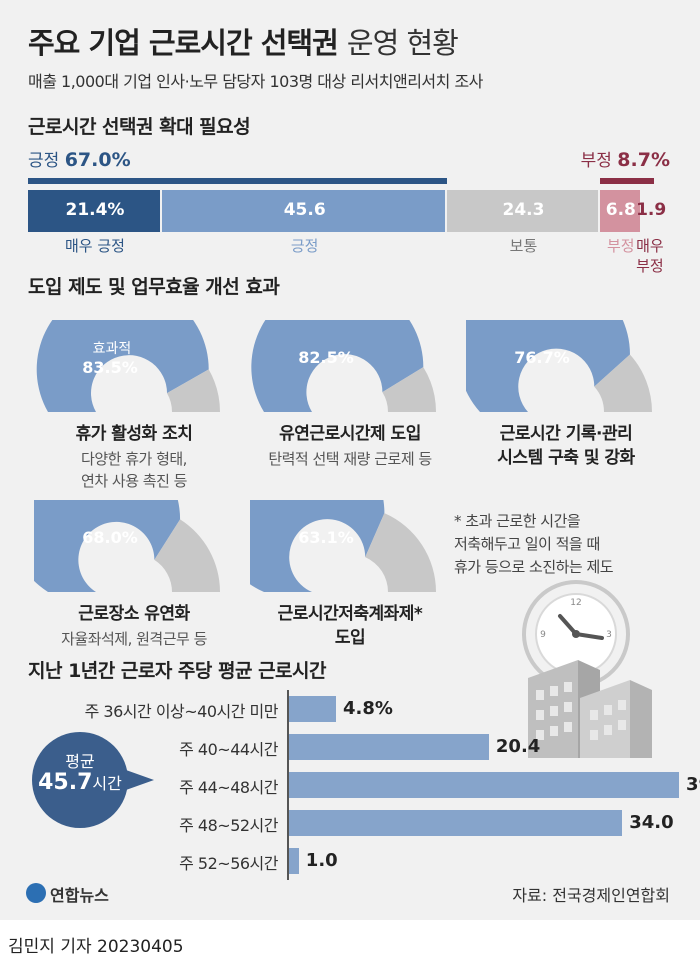 The width and height of the screenshot is (700, 963). What do you see at coordinates (154, 287) in the screenshot?
I see `section-title-effect: 도입 제도 및 업무효율 개선 효과` at bounding box center [154, 287].